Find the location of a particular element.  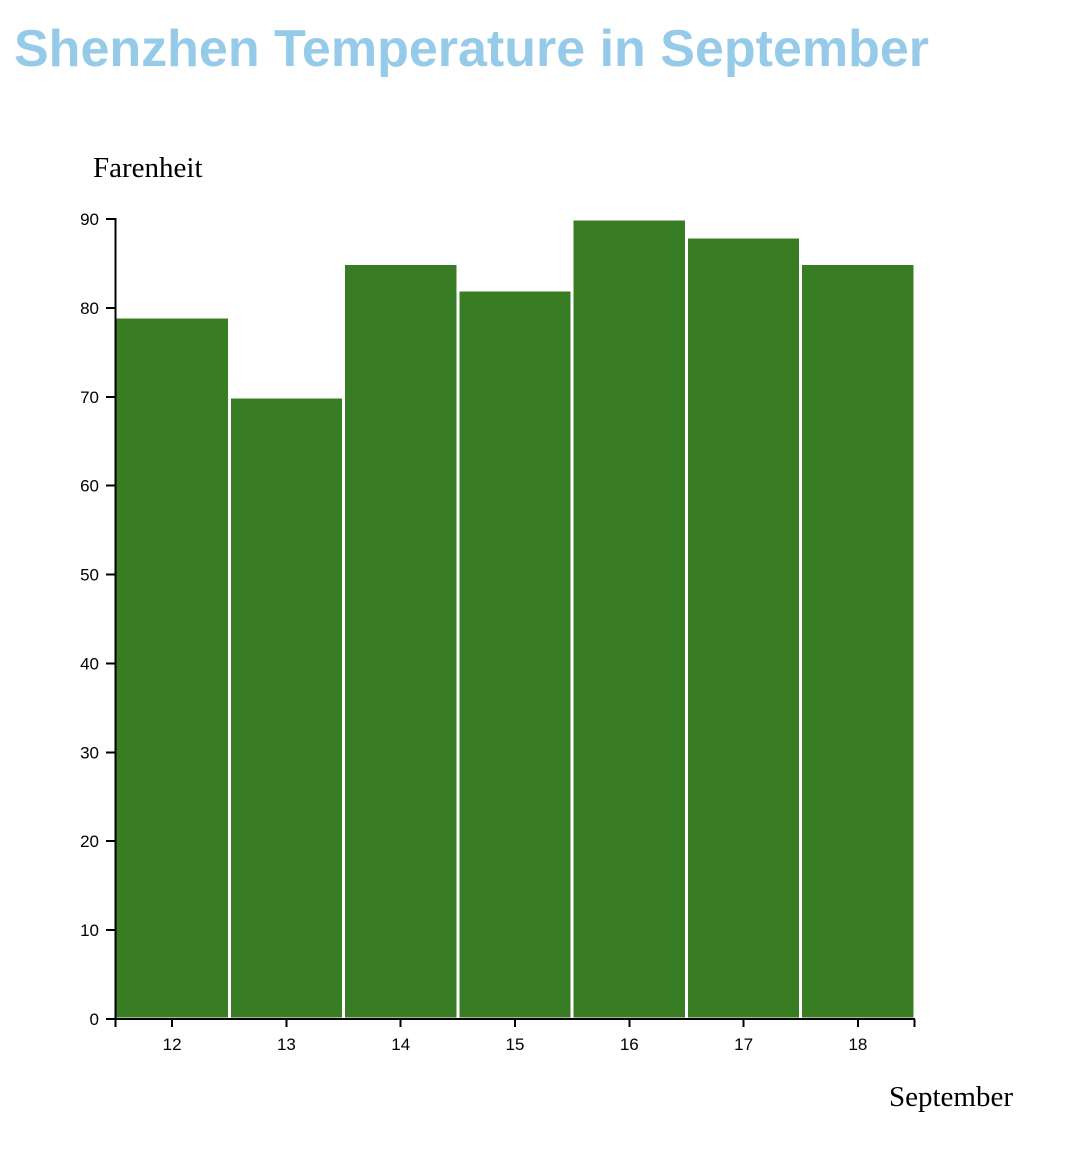

x-tick-label-18: 18 is located at coordinates (857, 1044).